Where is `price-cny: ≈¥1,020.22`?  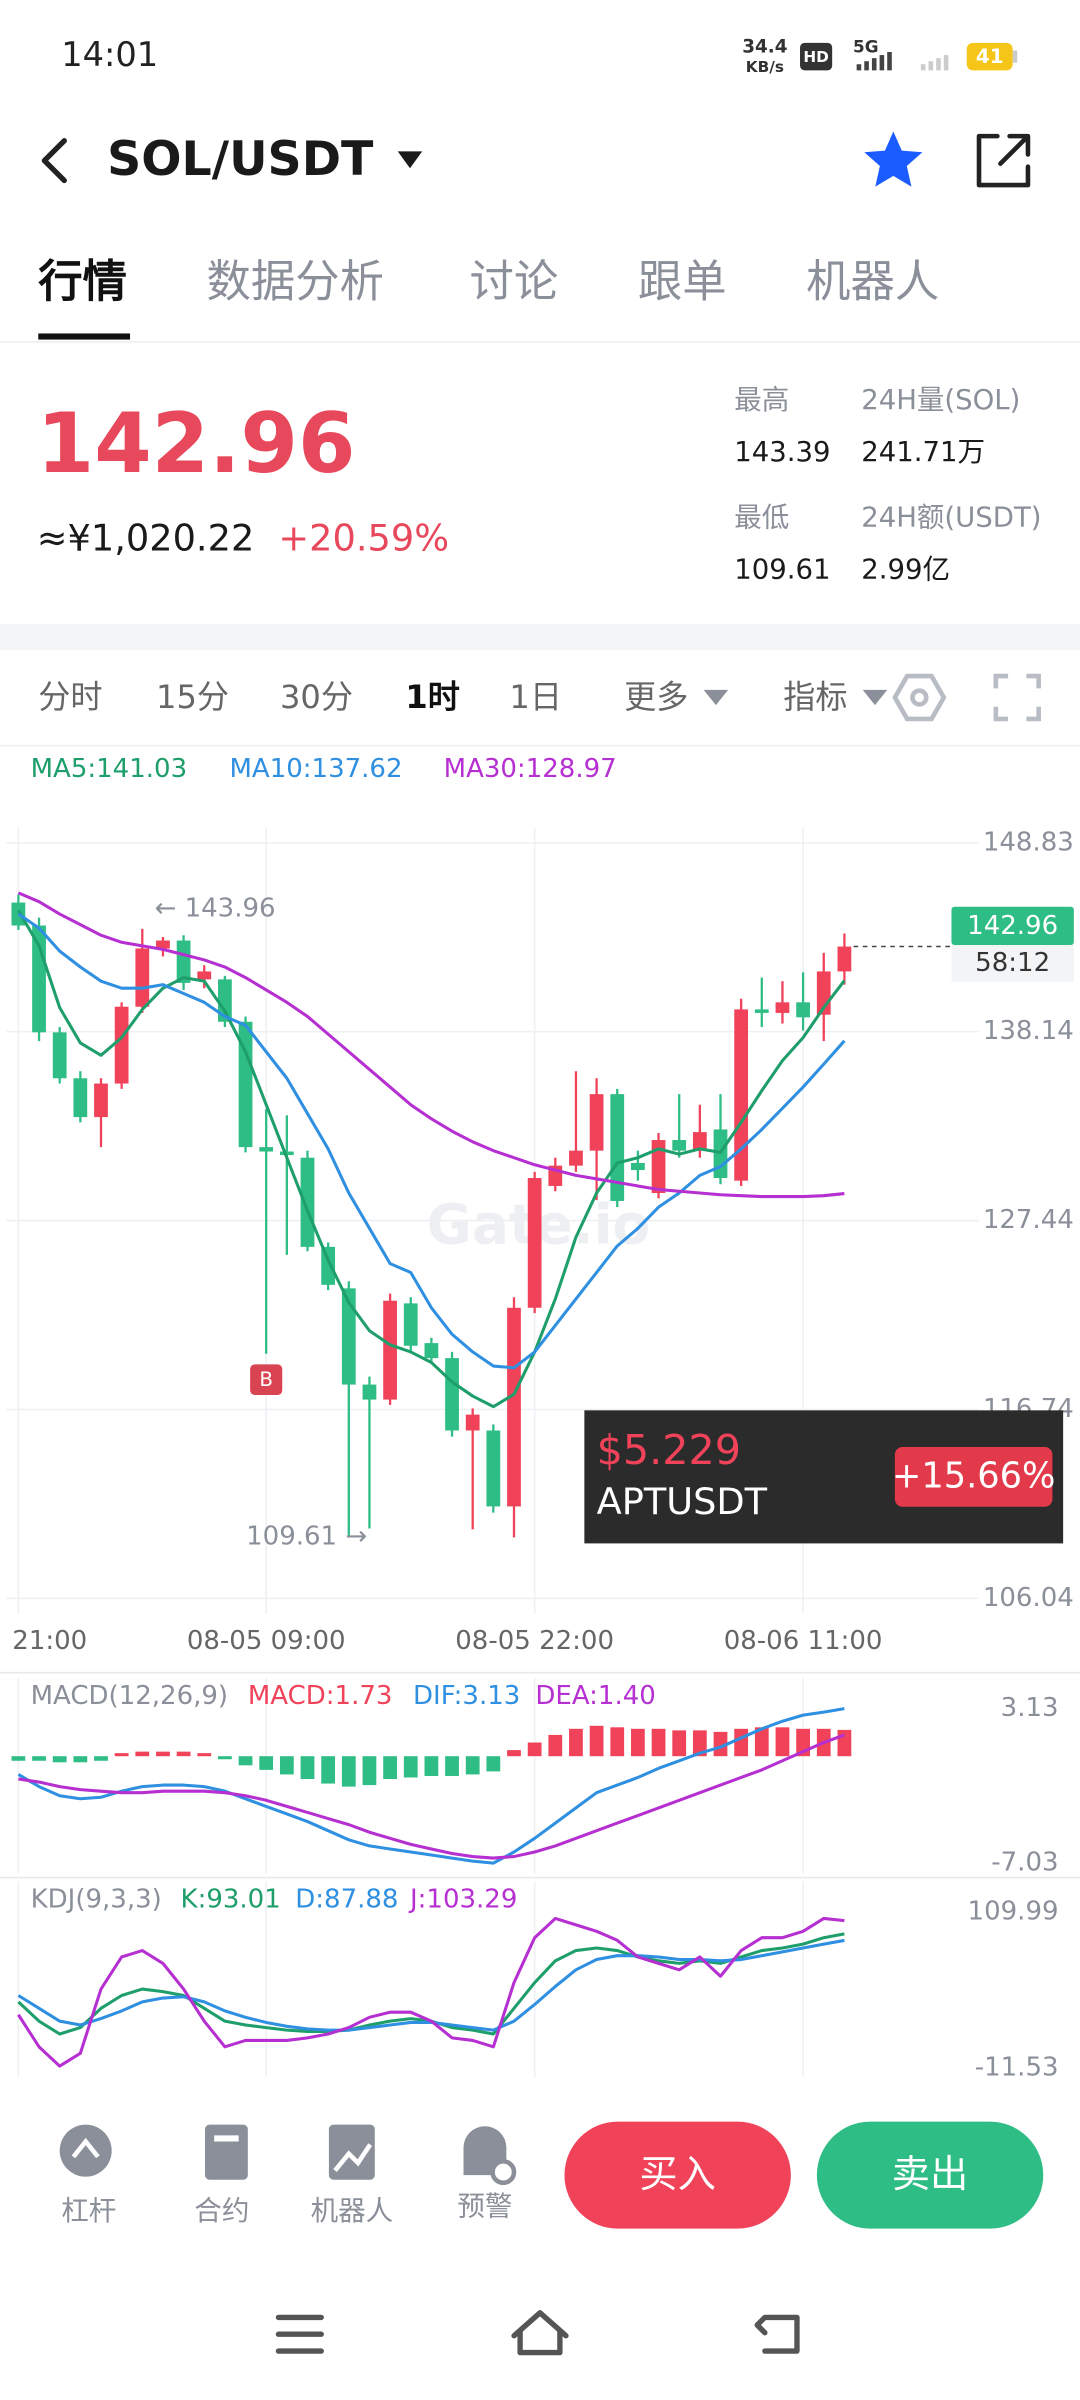 price-cny: ≈¥1,020.22 is located at coordinates (146, 537).